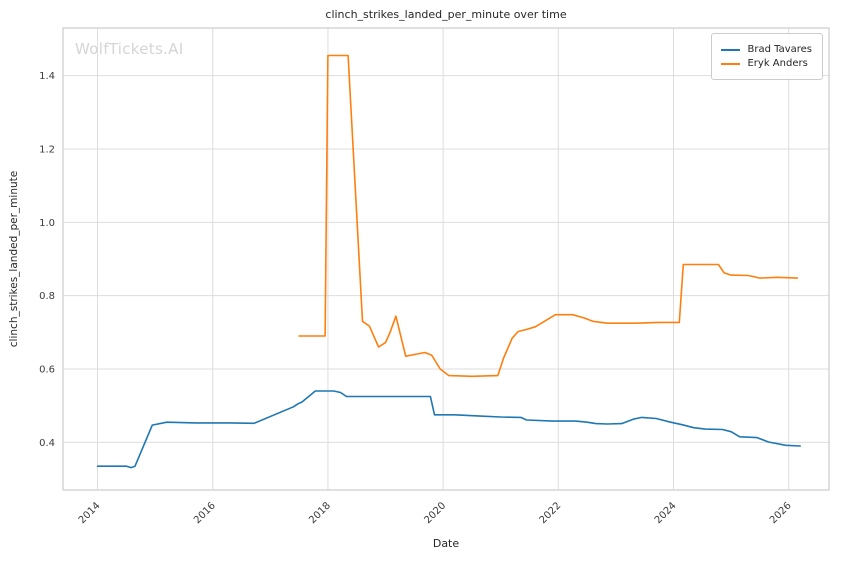 The height and width of the screenshot is (561, 844). What do you see at coordinates (47, 296) in the screenshot?
I see `y-tick-label: 0.8` at bounding box center [47, 296].